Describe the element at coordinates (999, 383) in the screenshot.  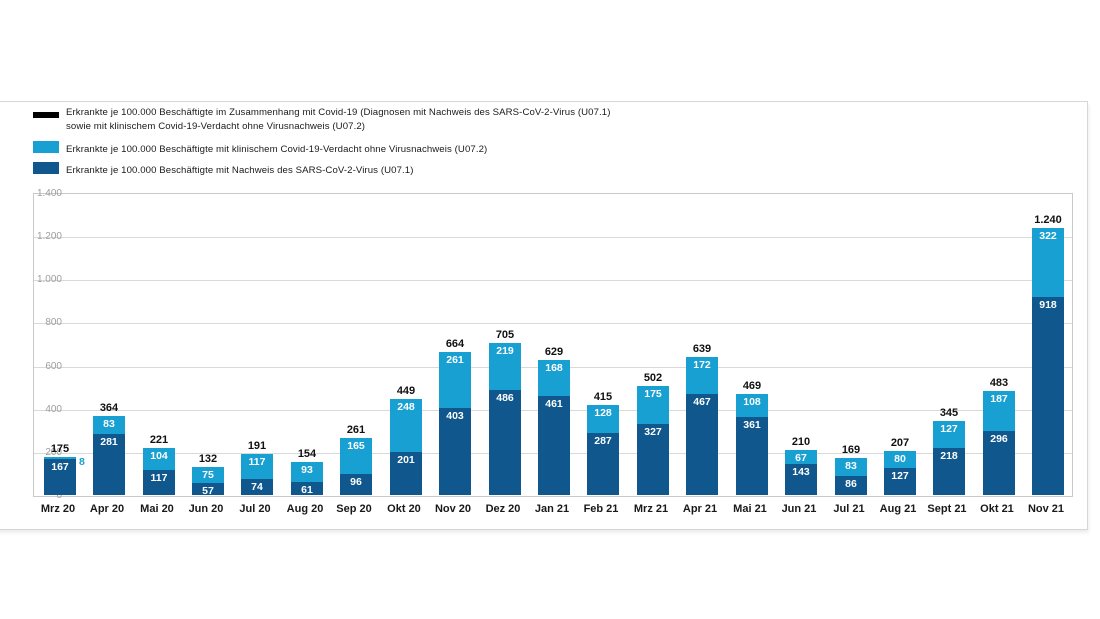
I see `bar-total-label: 483` at that location.